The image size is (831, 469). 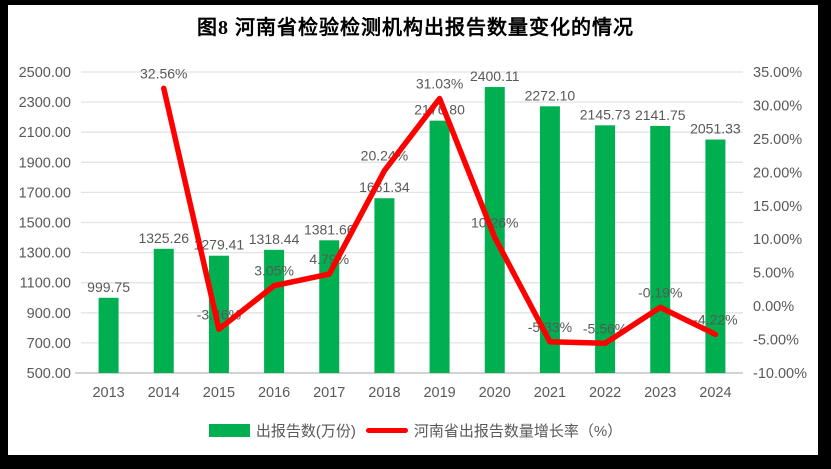 I want to click on y-axis-left-tick-label: 1900.00, so click(x=45, y=163).